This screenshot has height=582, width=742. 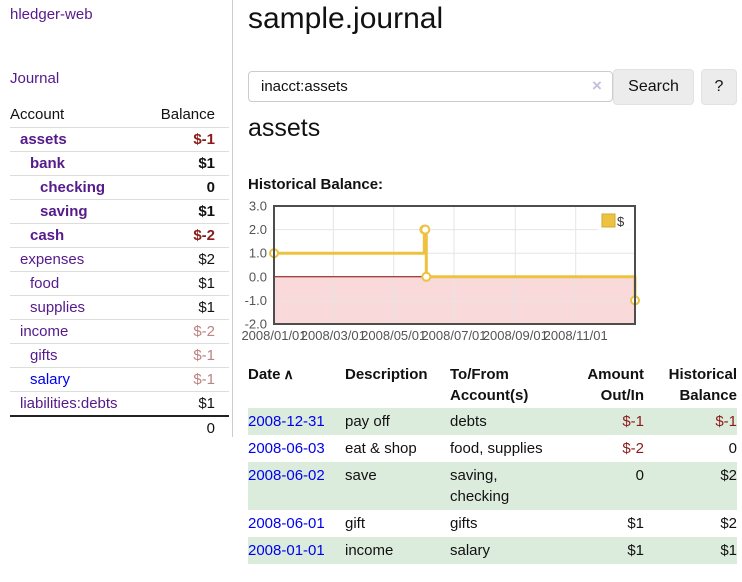 What do you see at coordinates (430, 86) in the screenshot?
I see `search-input` at bounding box center [430, 86].